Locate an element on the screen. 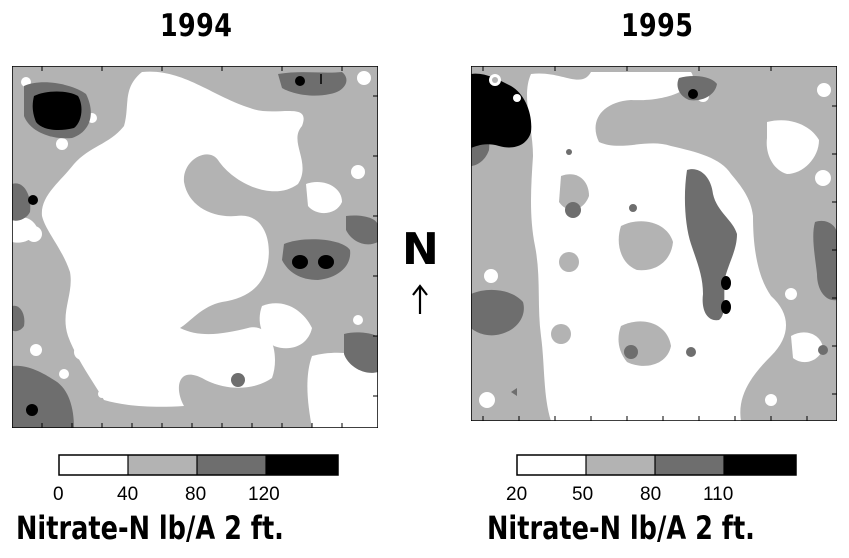 The image size is (849, 558). legend-caption-1995: Nitrate-N lb/A 2 ft. is located at coordinates (621, 528).